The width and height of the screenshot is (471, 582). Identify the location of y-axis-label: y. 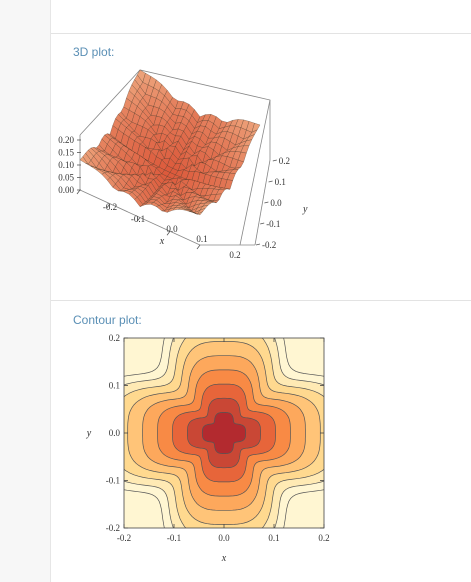
(305, 209).